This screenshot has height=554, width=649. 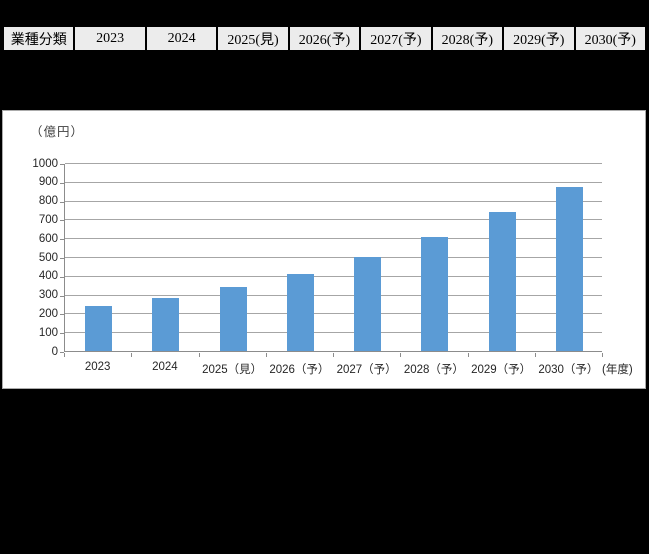 What do you see at coordinates (300, 312) in the screenshot?
I see `bar-2026（予）` at bounding box center [300, 312].